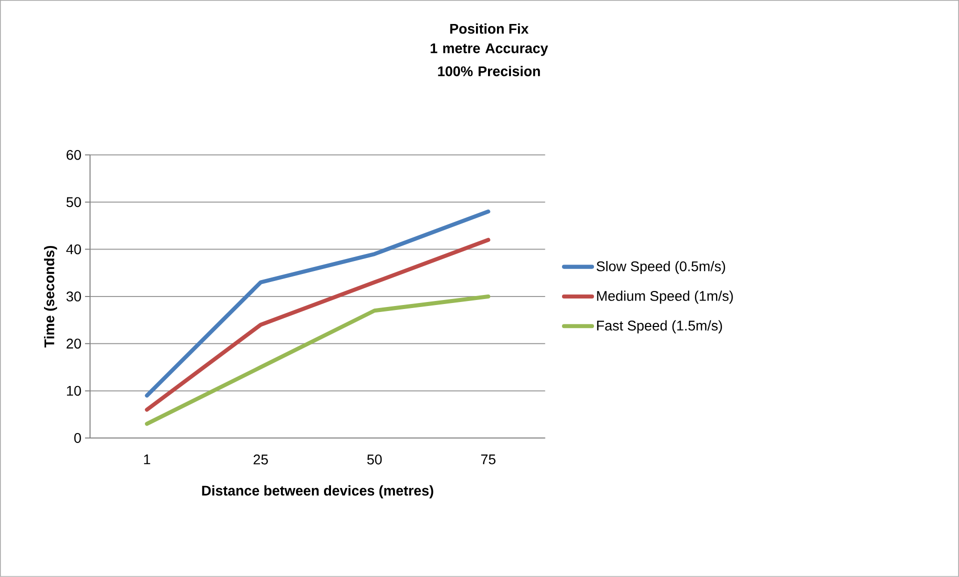 The image size is (959, 577). I want to click on x-tick-label: 50, so click(374, 459).